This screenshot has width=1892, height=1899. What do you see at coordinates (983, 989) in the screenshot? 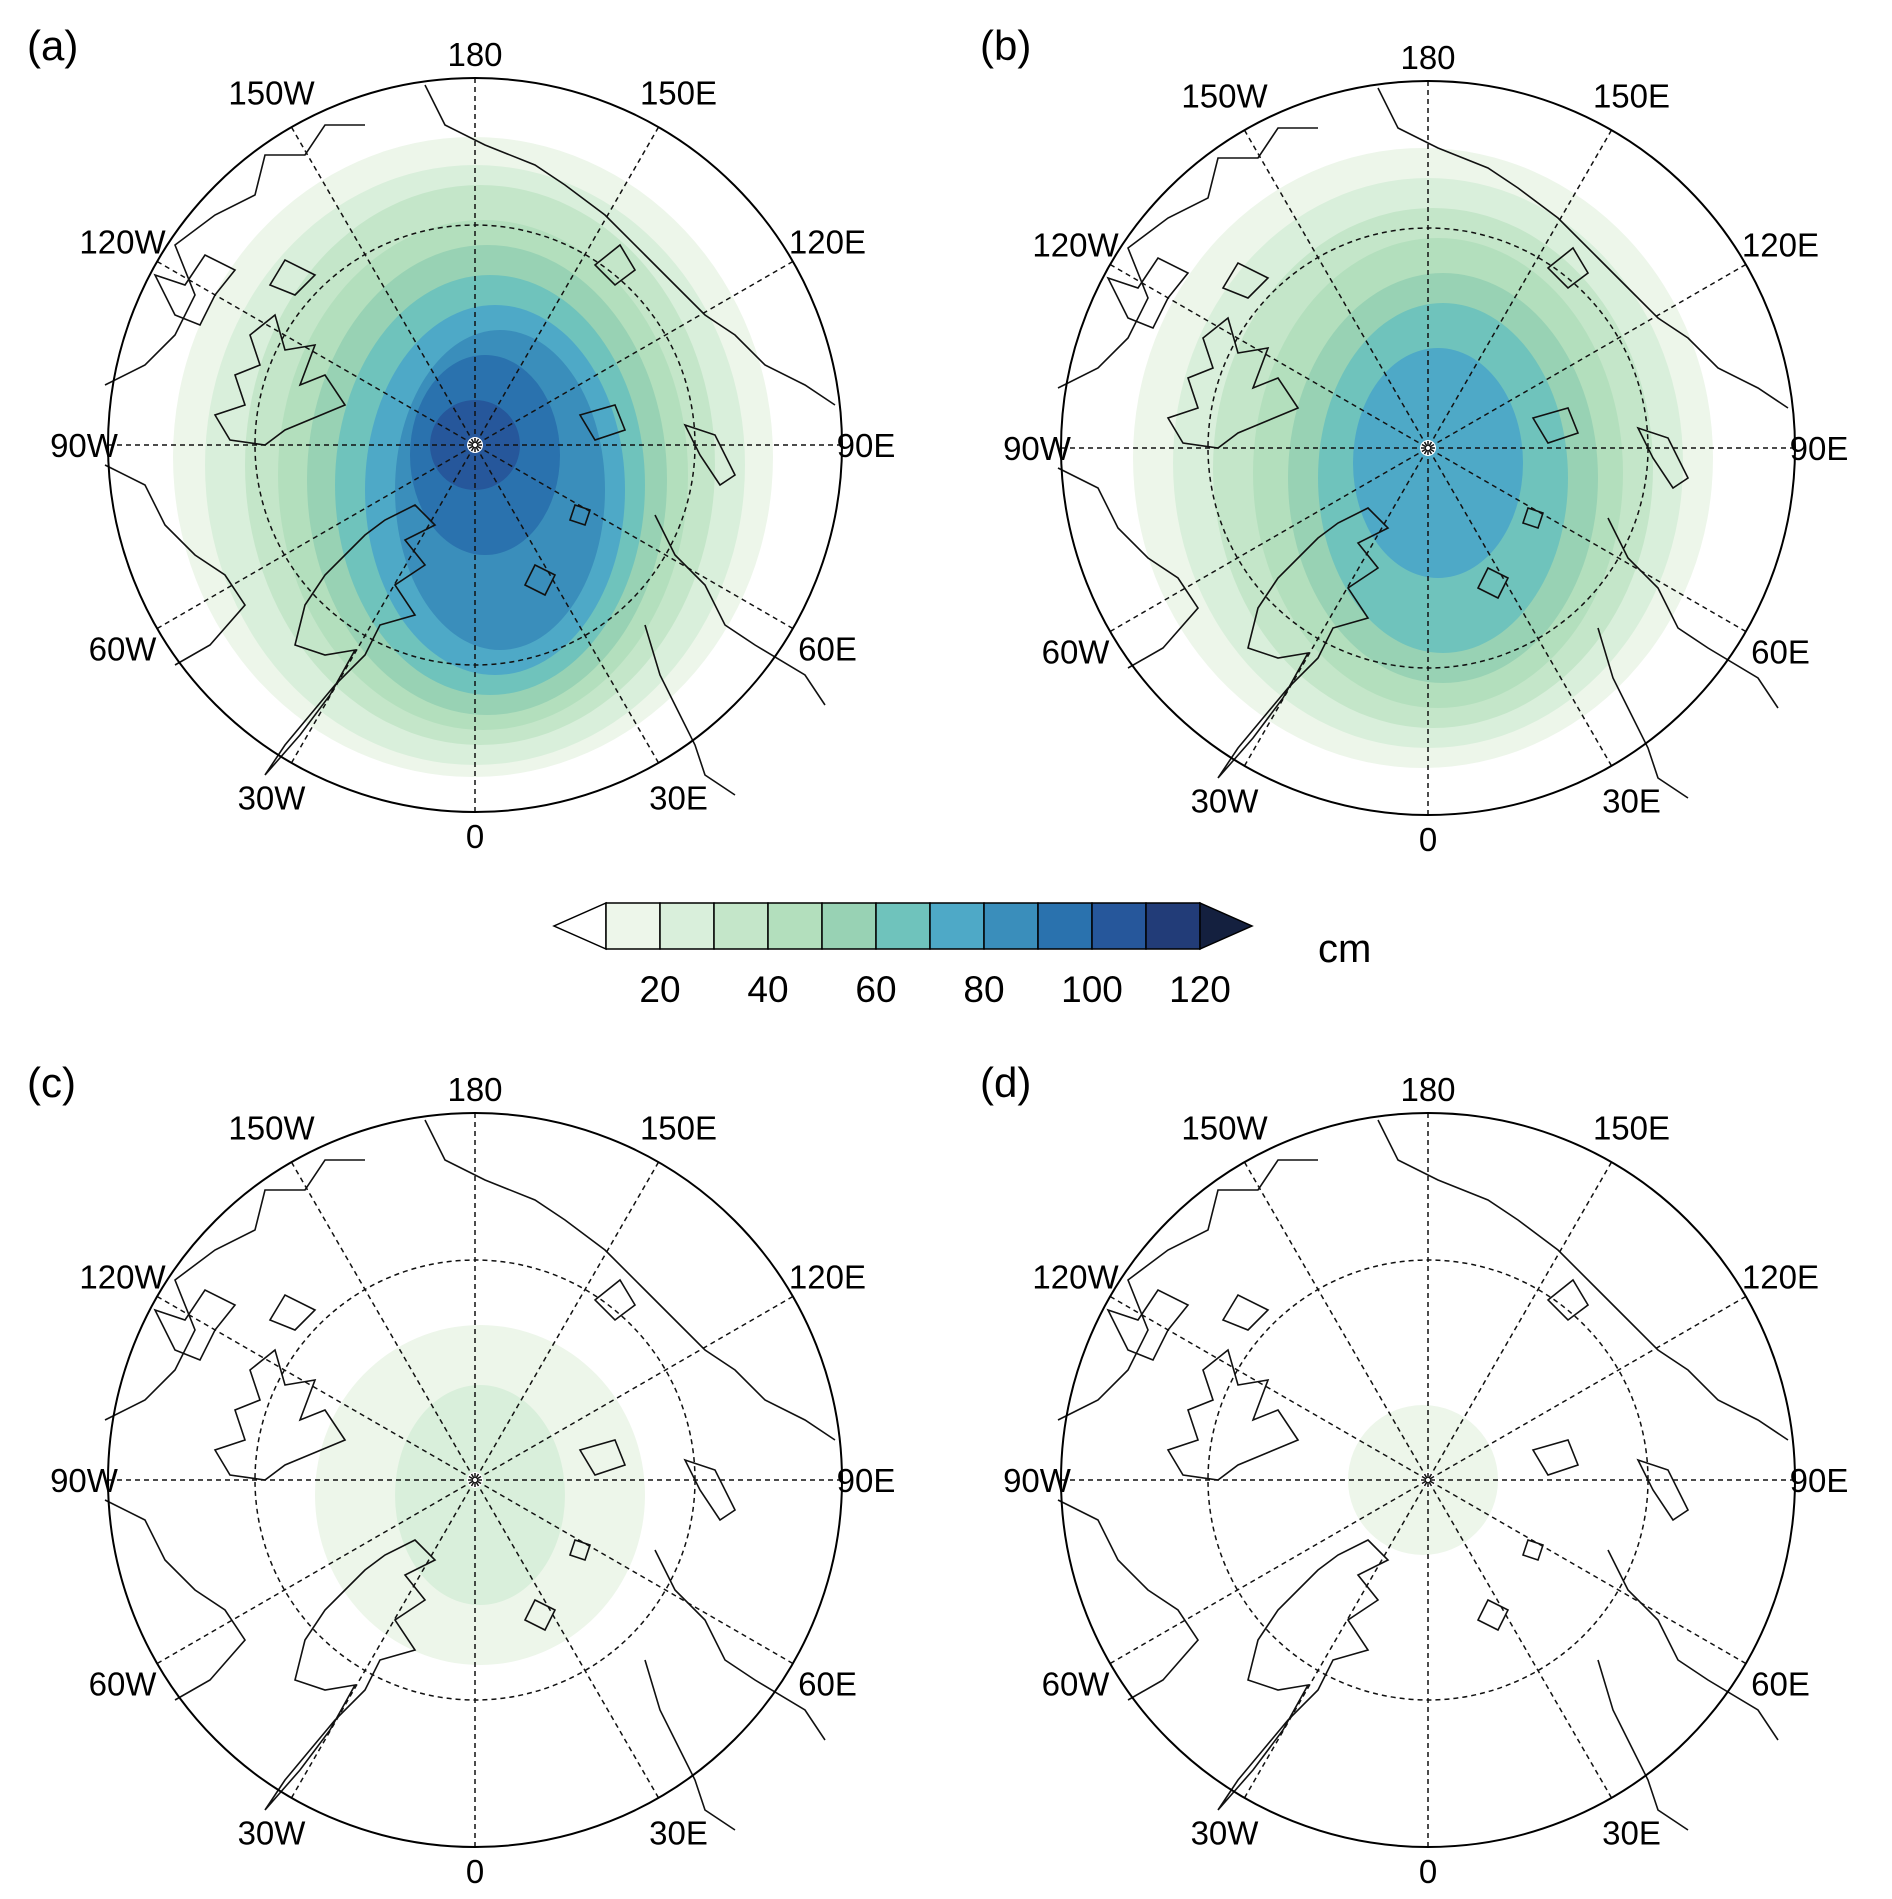
I see `colorbar-tick-label: 80` at bounding box center [983, 989].